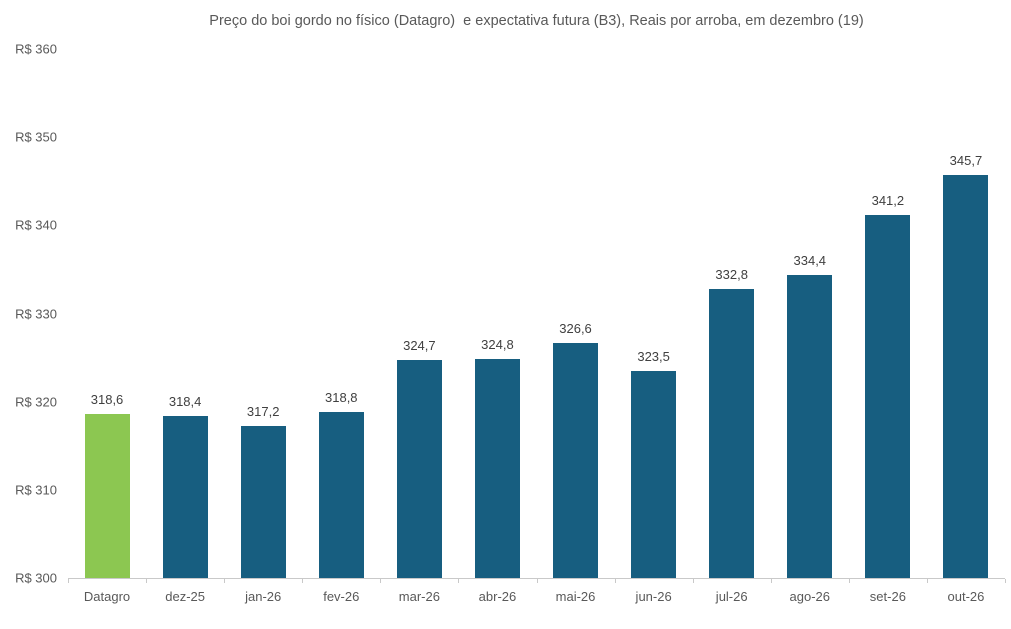  Describe the element at coordinates (263, 596) in the screenshot. I see `x-axis-category-label: jan-26` at that location.